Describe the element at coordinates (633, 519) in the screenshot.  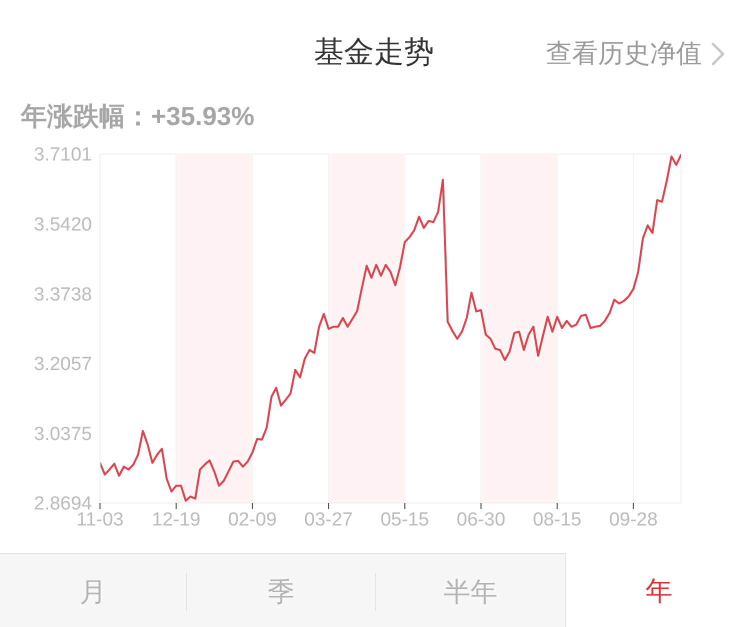
I see `x-tick-label: 09-28` at that location.